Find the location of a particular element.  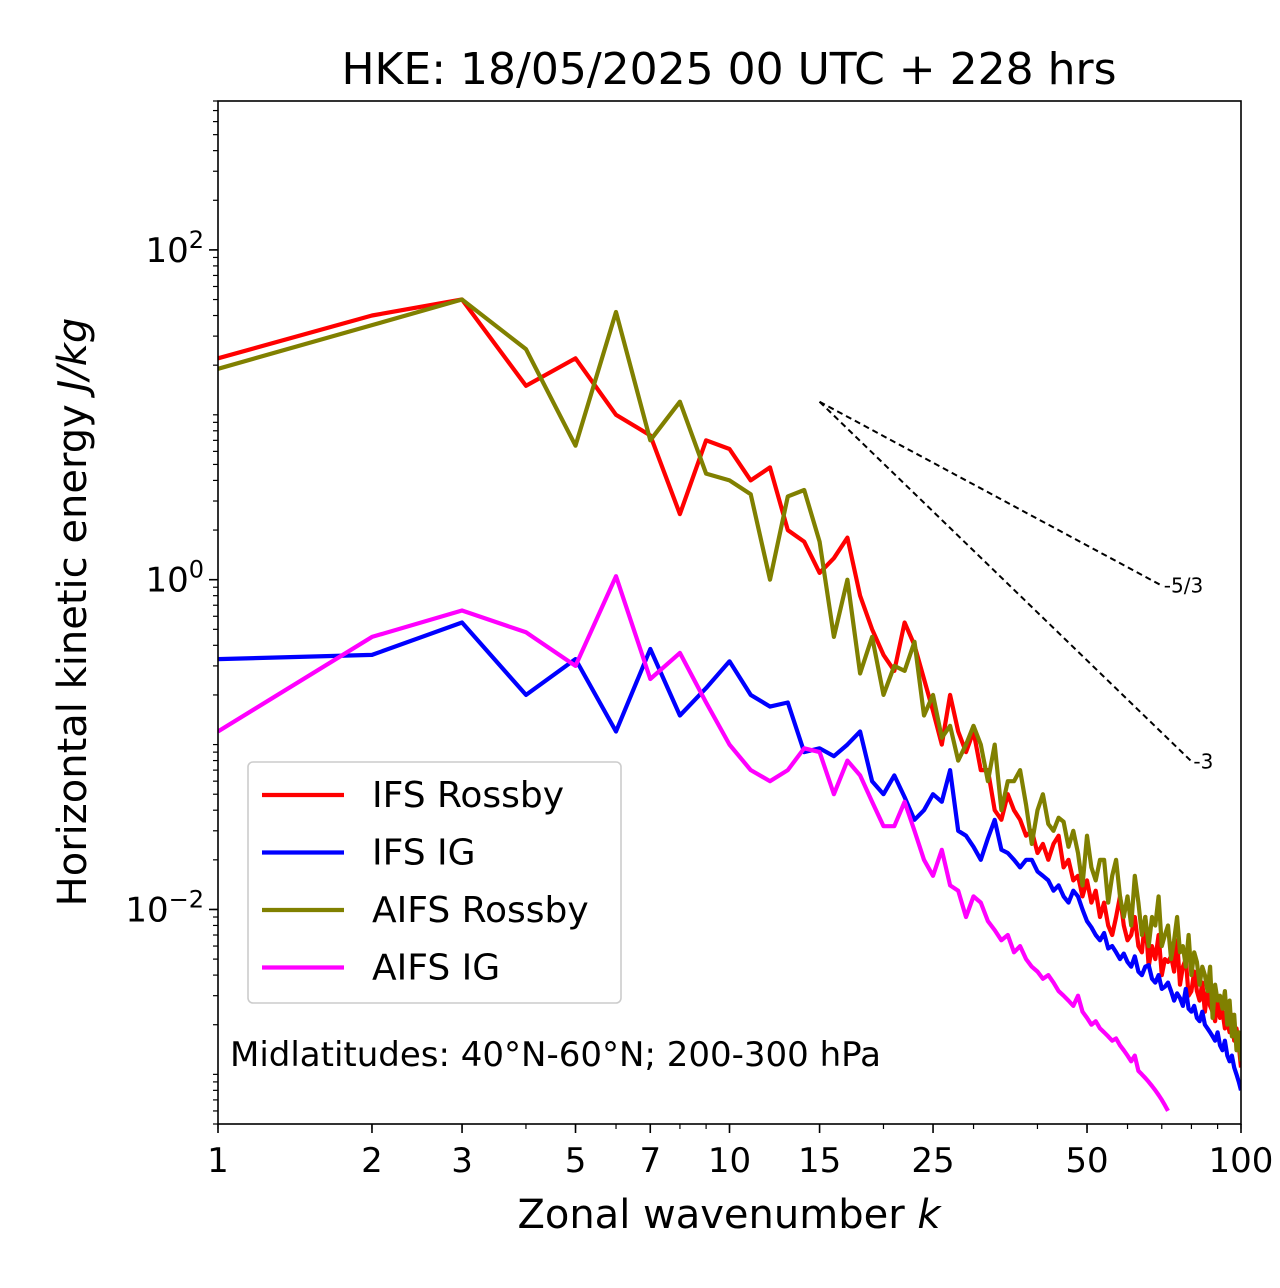

x-tick-label: 25 is located at coordinates (932, 1161).